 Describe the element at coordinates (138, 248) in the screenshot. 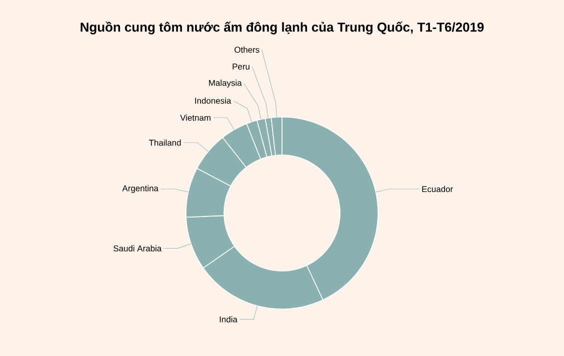

I see `slice-label: Saudi Arabia` at that location.